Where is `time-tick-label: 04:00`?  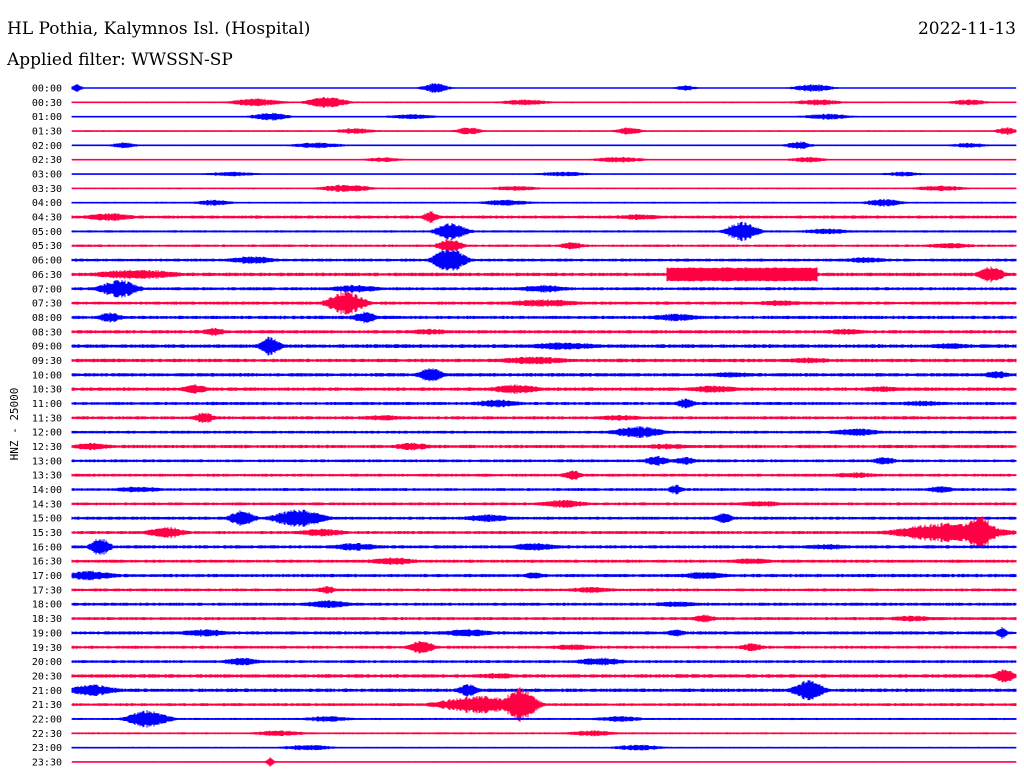
time-tick-label: 04:00 is located at coordinates (47, 203).